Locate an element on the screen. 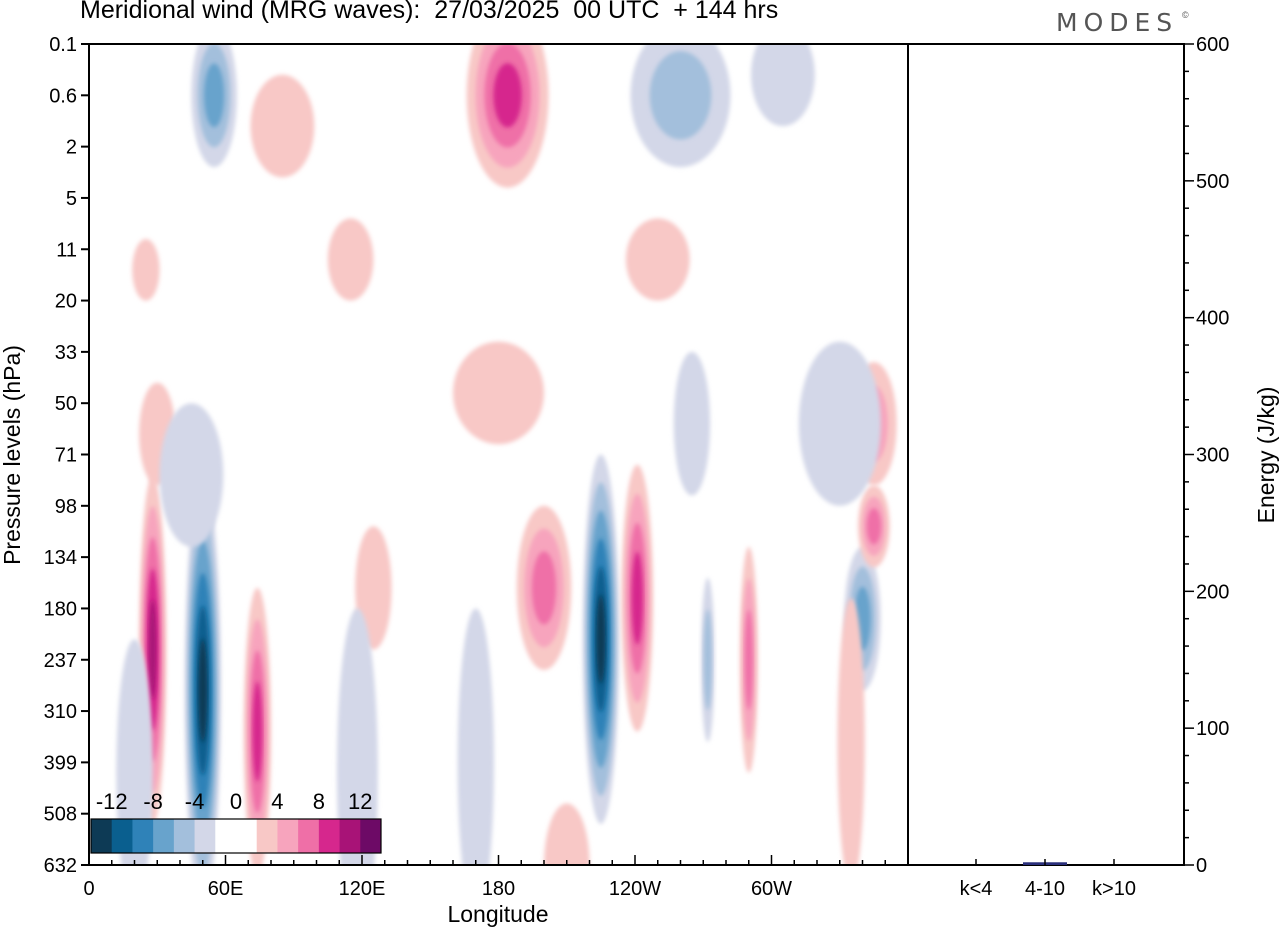 The width and height of the screenshot is (1280, 930). colorbar-label: 12 is located at coordinates (360, 801).